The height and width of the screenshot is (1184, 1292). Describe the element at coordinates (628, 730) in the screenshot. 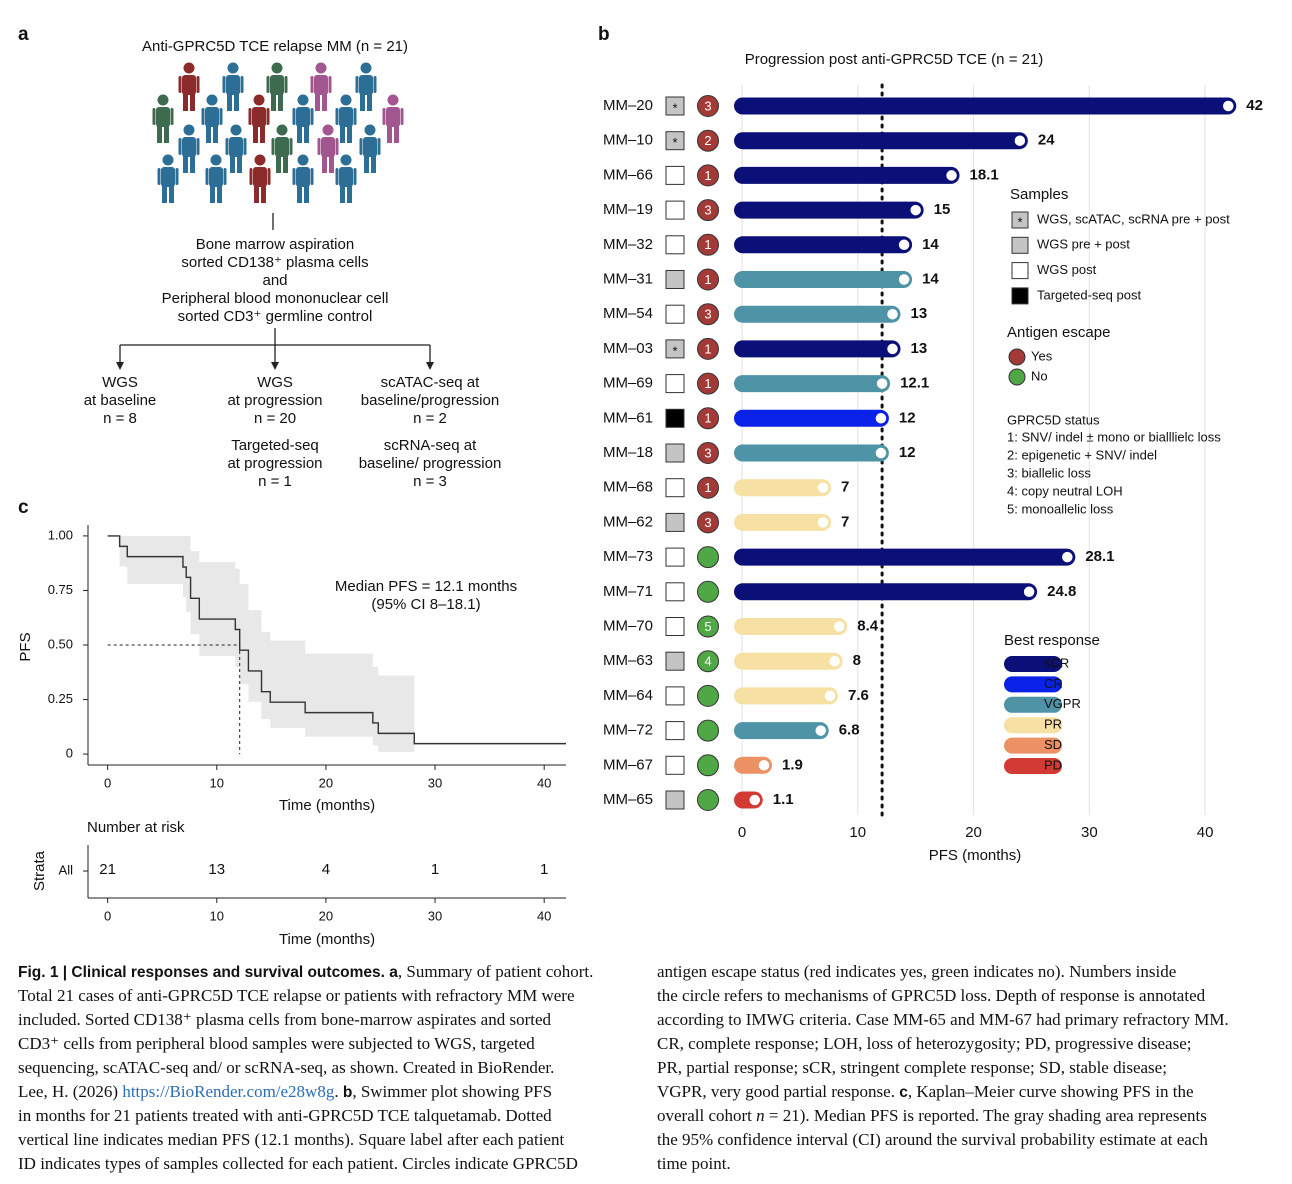

I see `patient-label: MM–72` at that location.